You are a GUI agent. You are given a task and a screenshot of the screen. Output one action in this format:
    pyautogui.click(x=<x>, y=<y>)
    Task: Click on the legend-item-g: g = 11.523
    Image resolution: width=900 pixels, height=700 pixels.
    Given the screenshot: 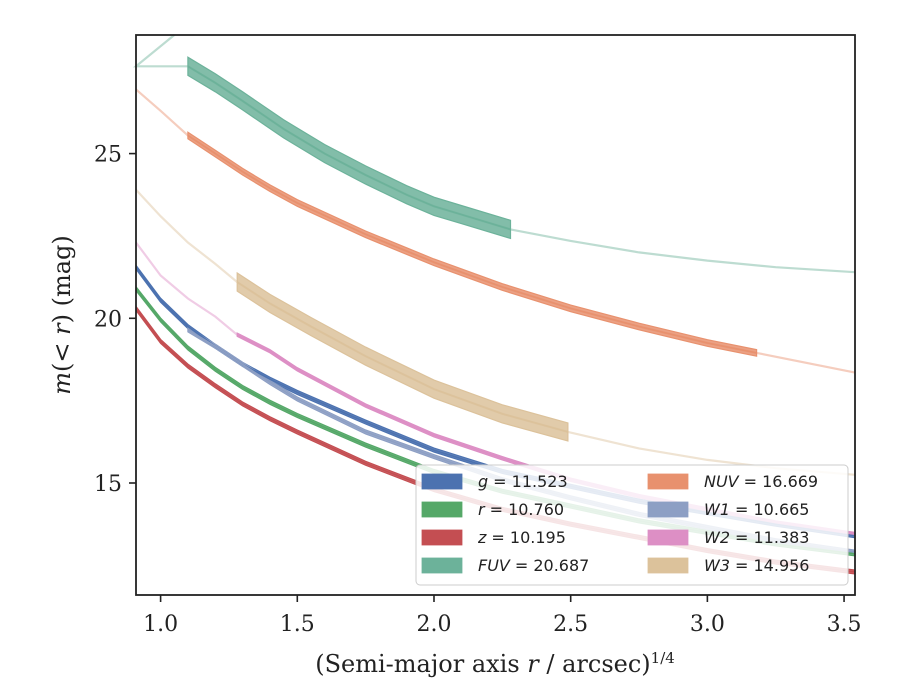 What is the action you would take?
    pyautogui.click(x=494, y=481)
    